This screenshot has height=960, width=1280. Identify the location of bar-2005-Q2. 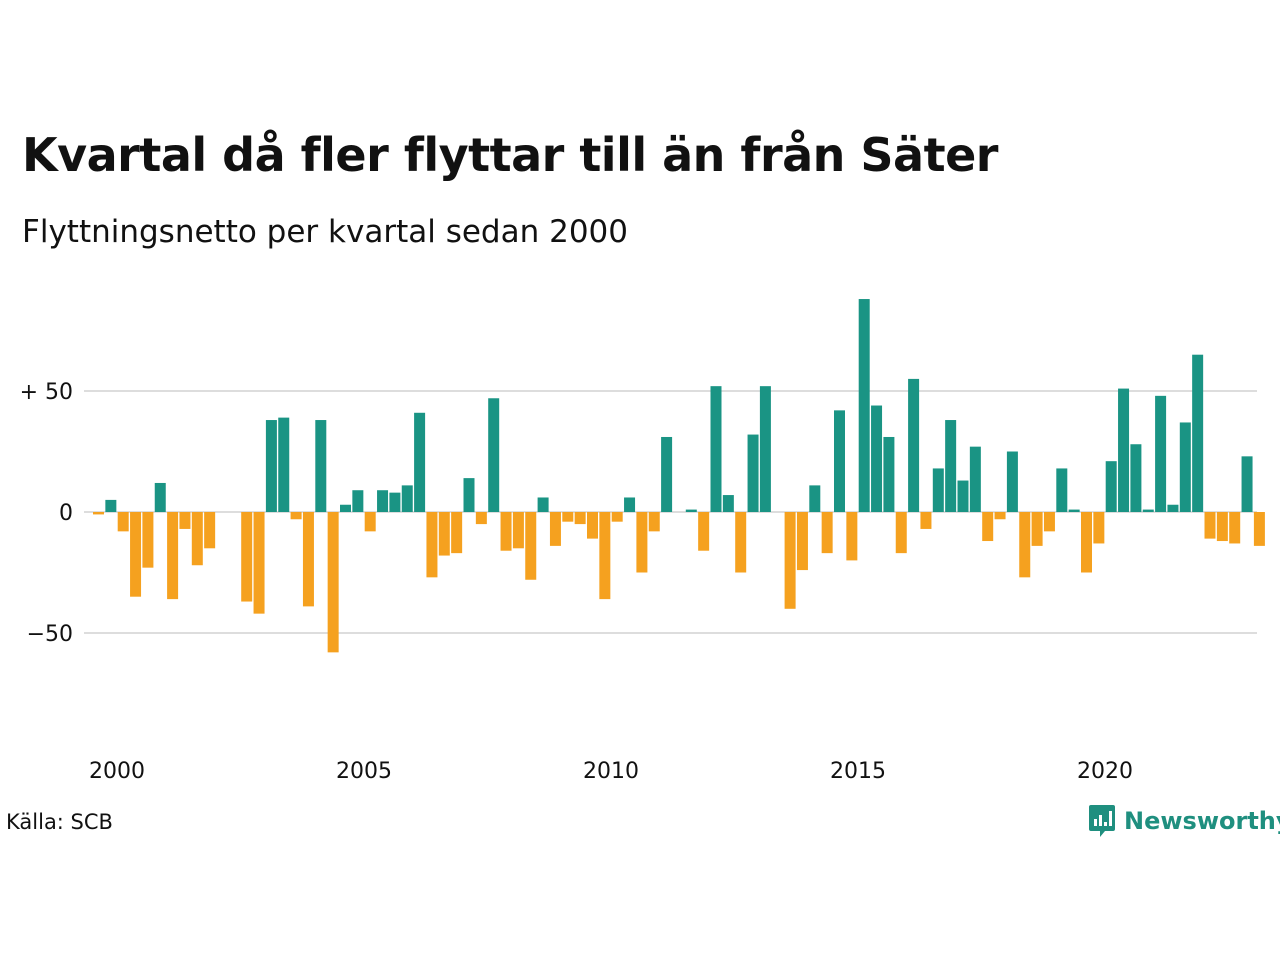
(358, 501).